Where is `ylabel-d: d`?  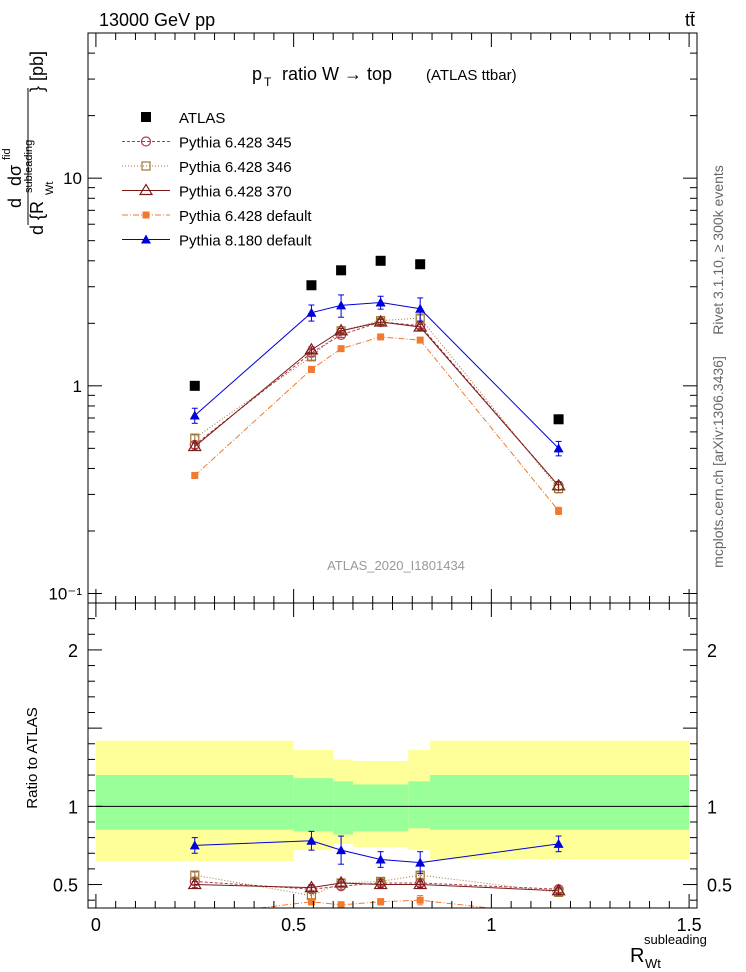 ylabel-d: d is located at coordinates (15, 203).